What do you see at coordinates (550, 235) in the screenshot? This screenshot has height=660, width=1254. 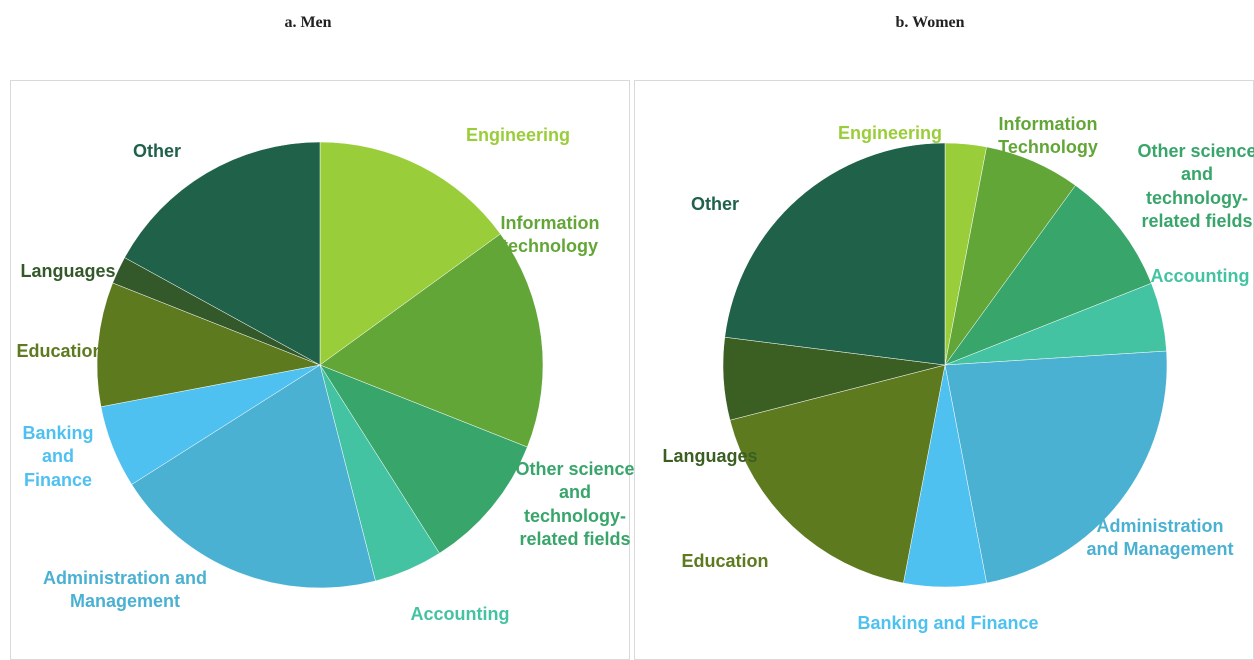 I see `slice-label: Information technology` at bounding box center [550, 235].